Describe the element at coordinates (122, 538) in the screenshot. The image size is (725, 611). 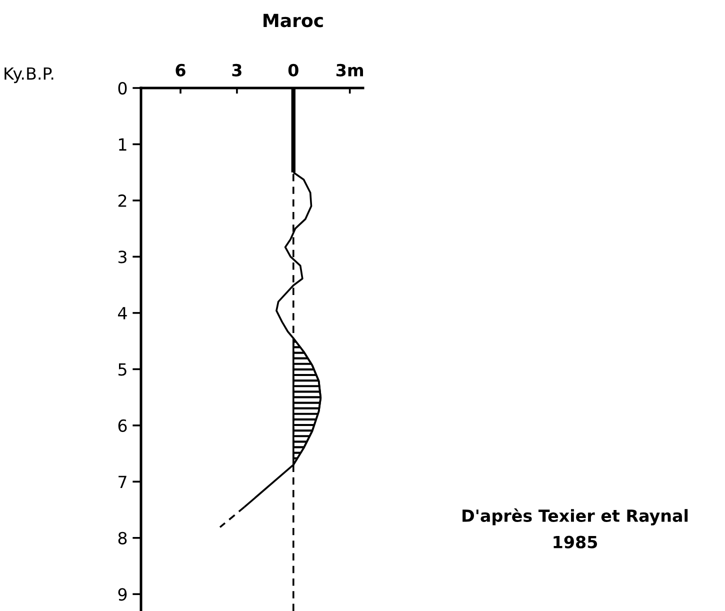
I see `y-tick-label: 8` at that location.